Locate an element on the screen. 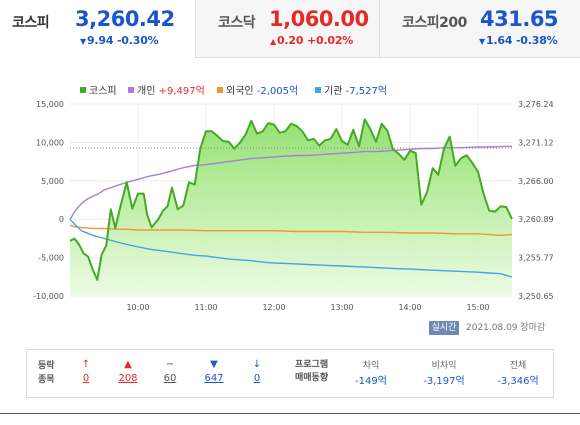 This screenshot has height=425, width=580. breadth-count: 208 is located at coordinates (128, 378).